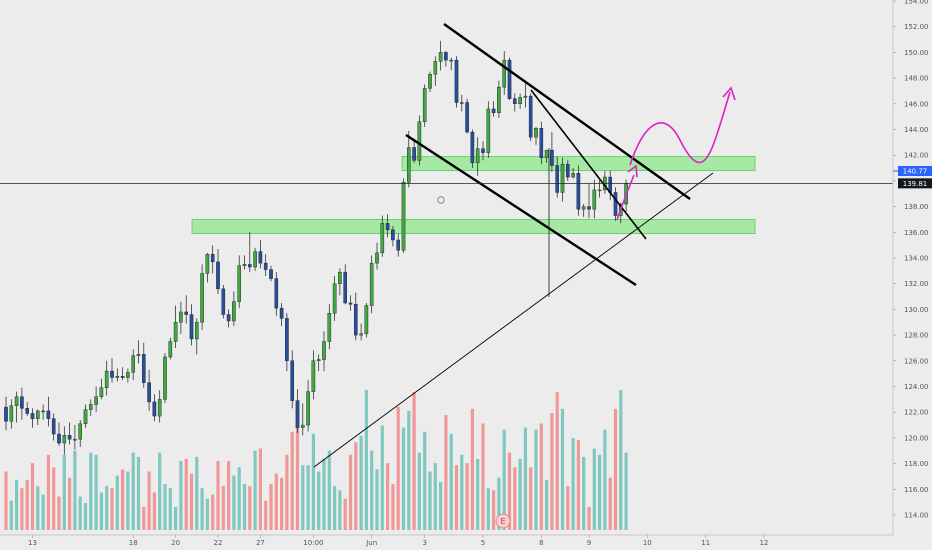 This screenshot has width=932, height=550. What do you see at coordinates (916, 310) in the screenshot?
I see `y-tick-label: 130.00` at bounding box center [916, 310].